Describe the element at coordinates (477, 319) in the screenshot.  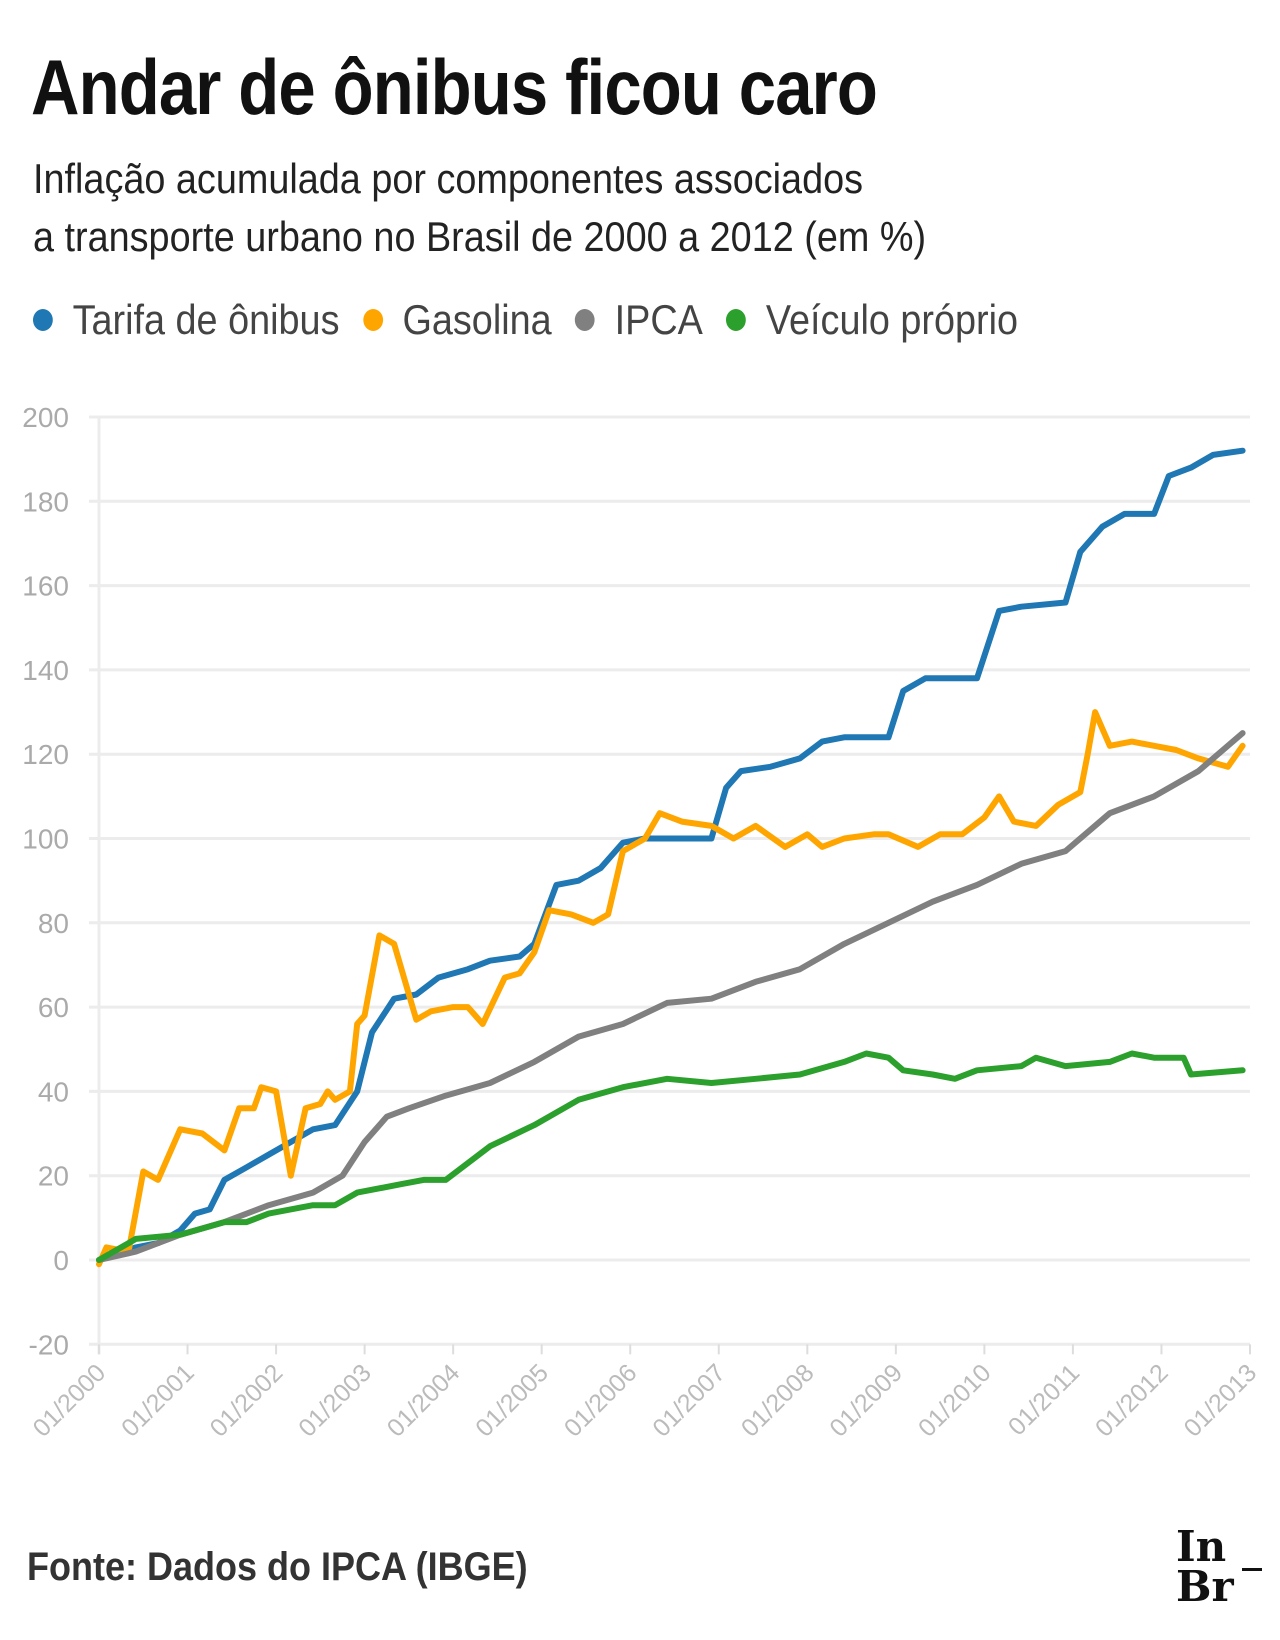
I see `legend-label: Gasolina` at that location.